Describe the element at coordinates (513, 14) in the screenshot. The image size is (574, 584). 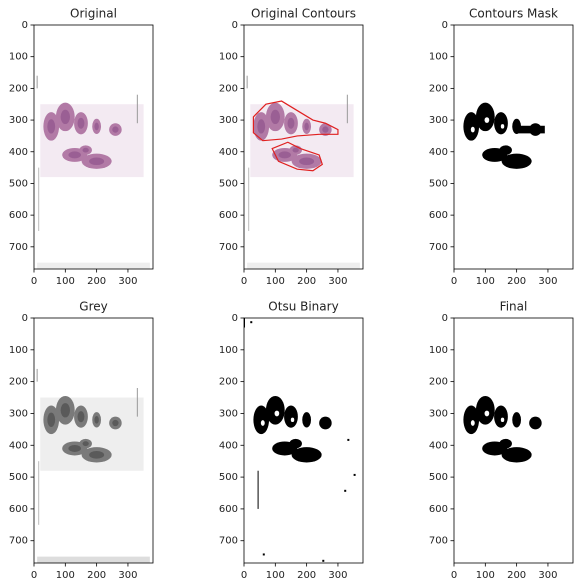
I see `panel-title: Contours Mask` at that location.